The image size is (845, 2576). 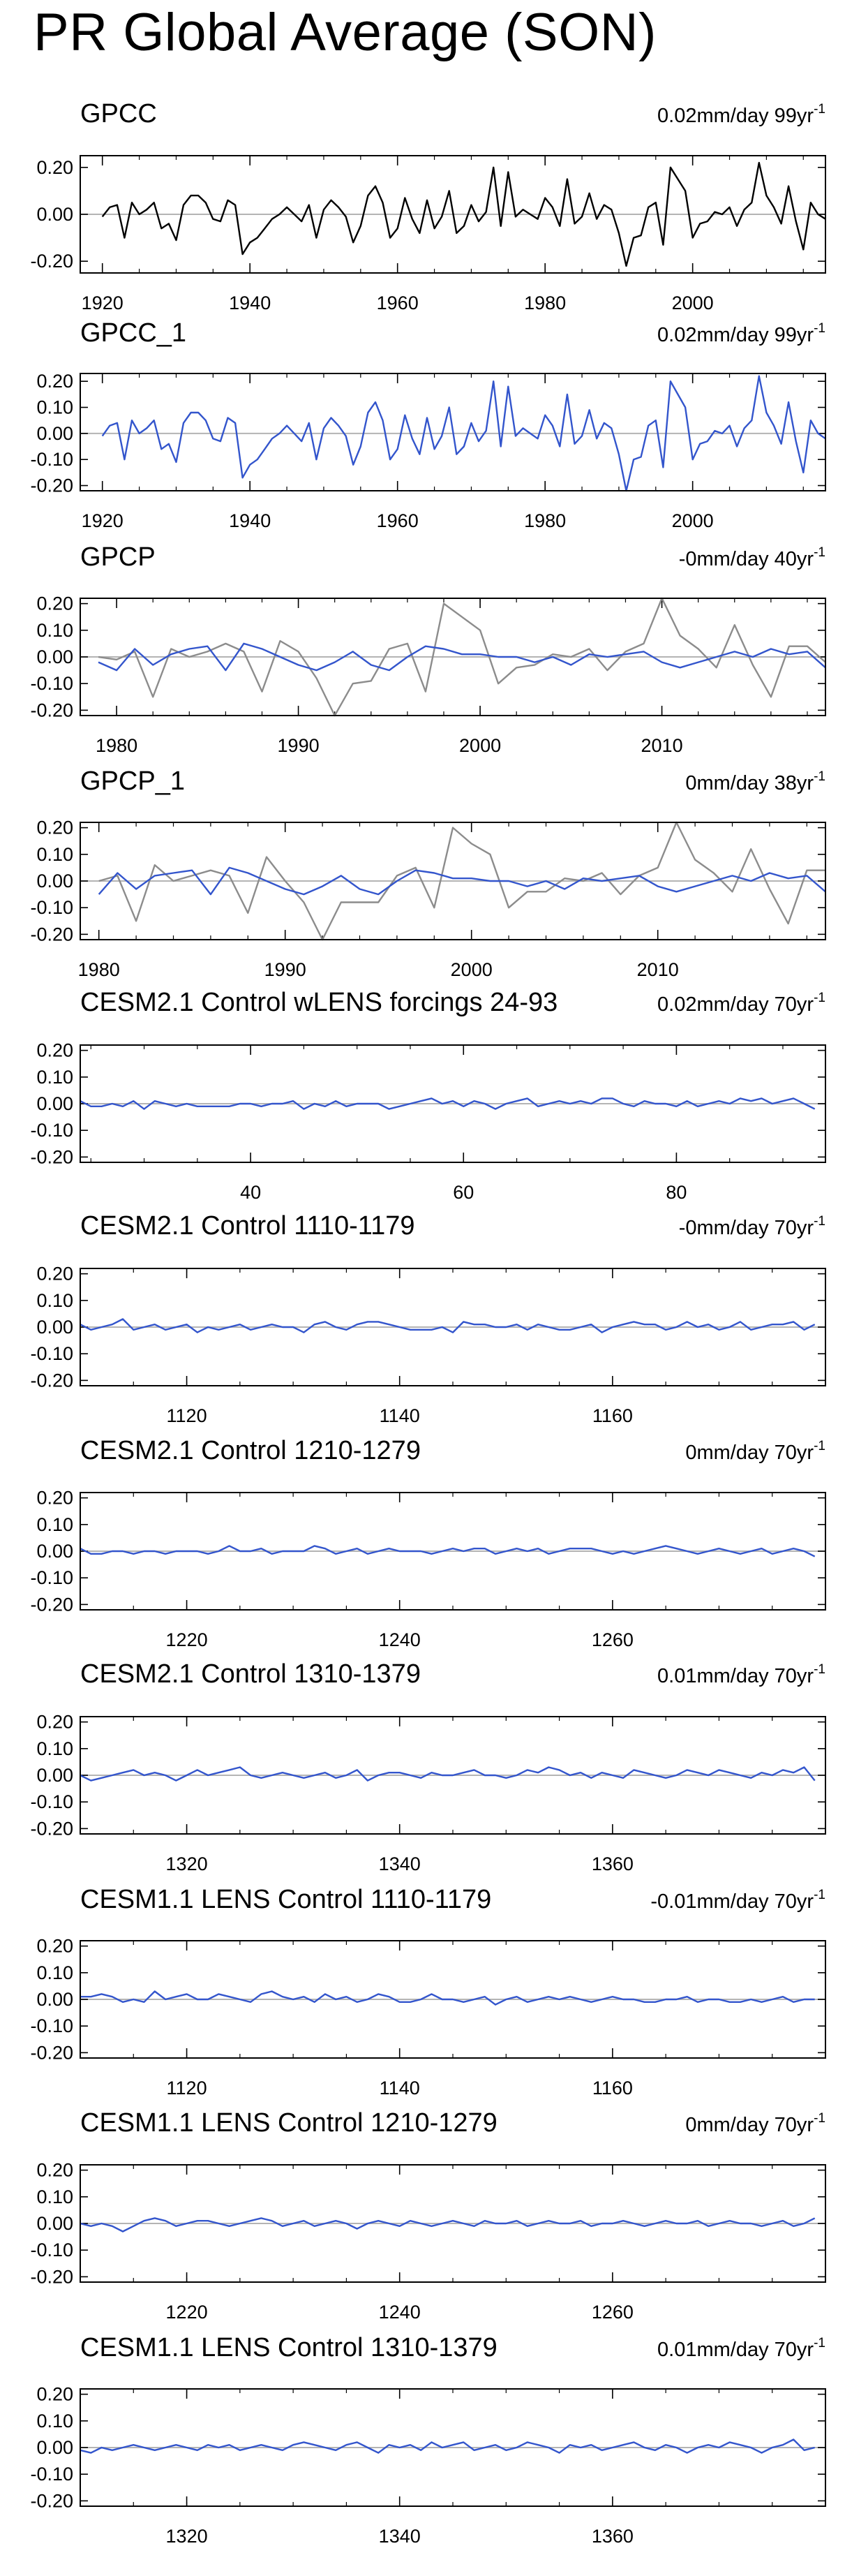 What do you see at coordinates (737, 1900) in the screenshot?
I see `trend-label: -0.01mm/day 70yr-1` at bounding box center [737, 1900].